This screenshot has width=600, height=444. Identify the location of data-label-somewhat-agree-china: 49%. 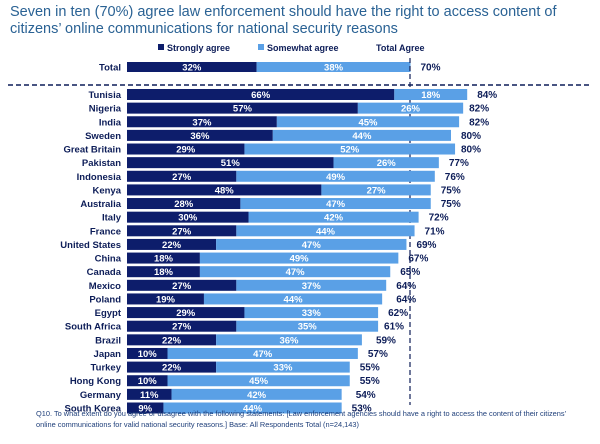
(300, 259).